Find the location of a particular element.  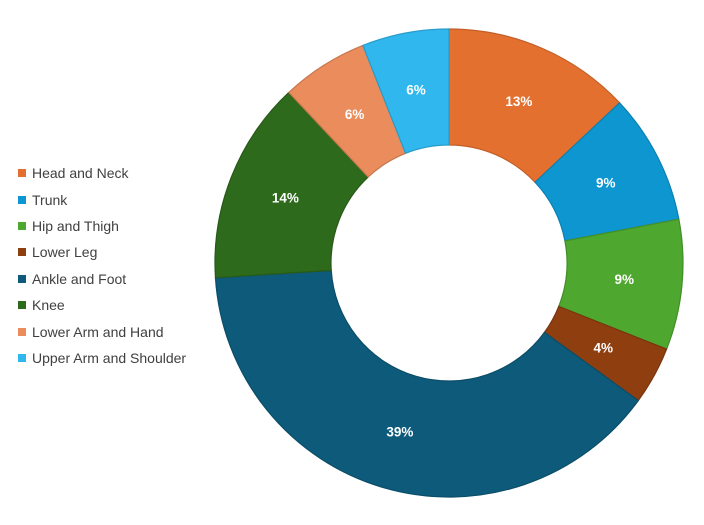

slice-upper-arm-and-shoulder is located at coordinates (406, 91).